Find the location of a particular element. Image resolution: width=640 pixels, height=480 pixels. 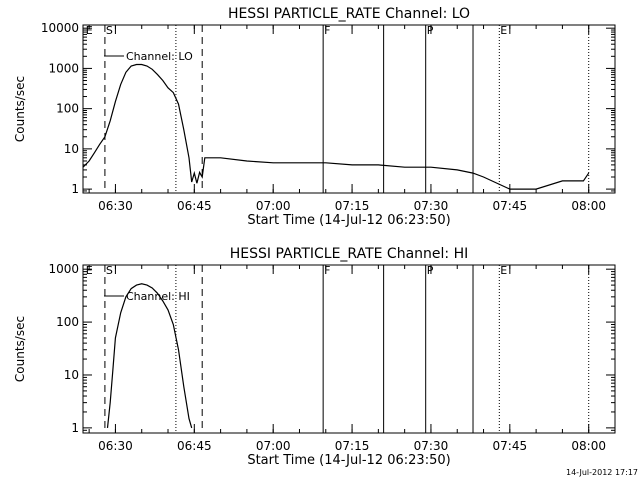

series-line is located at coordinates (149, 356).